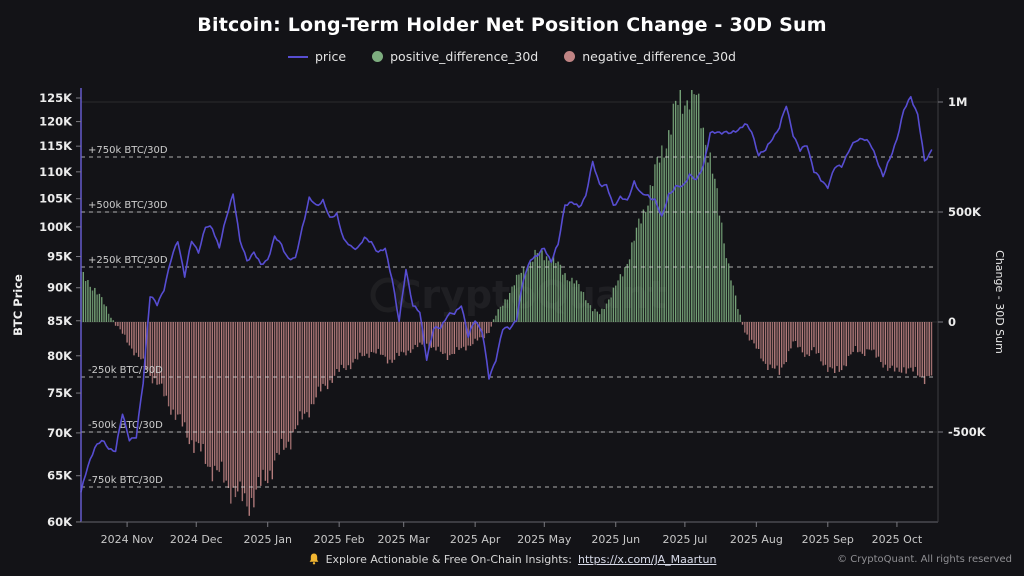 The height and width of the screenshot is (576, 1024). I want to click on left-tick-label: 110K, so click(56, 172).